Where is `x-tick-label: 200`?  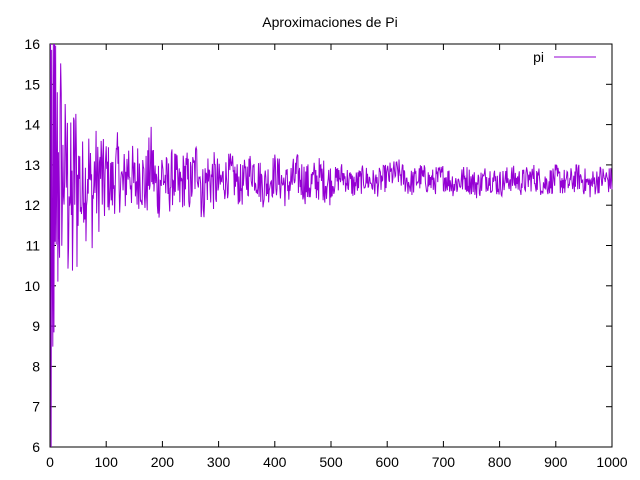 x-tick-label: 200 is located at coordinates (163, 462).